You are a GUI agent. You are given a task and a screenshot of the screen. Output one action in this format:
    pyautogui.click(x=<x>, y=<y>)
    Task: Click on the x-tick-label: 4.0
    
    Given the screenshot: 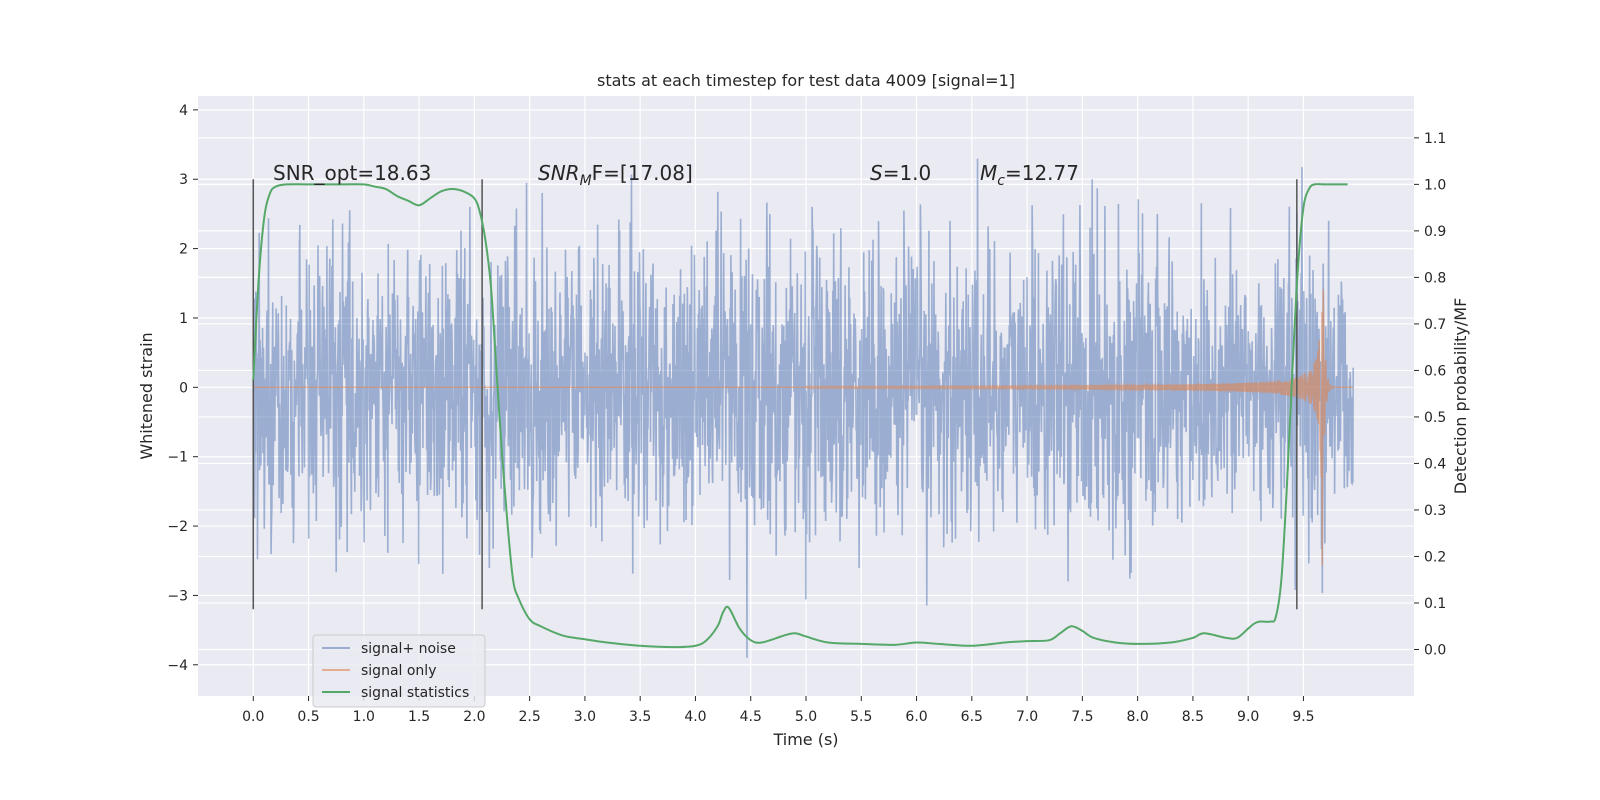 What is the action you would take?
    pyautogui.click(x=695, y=717)
    